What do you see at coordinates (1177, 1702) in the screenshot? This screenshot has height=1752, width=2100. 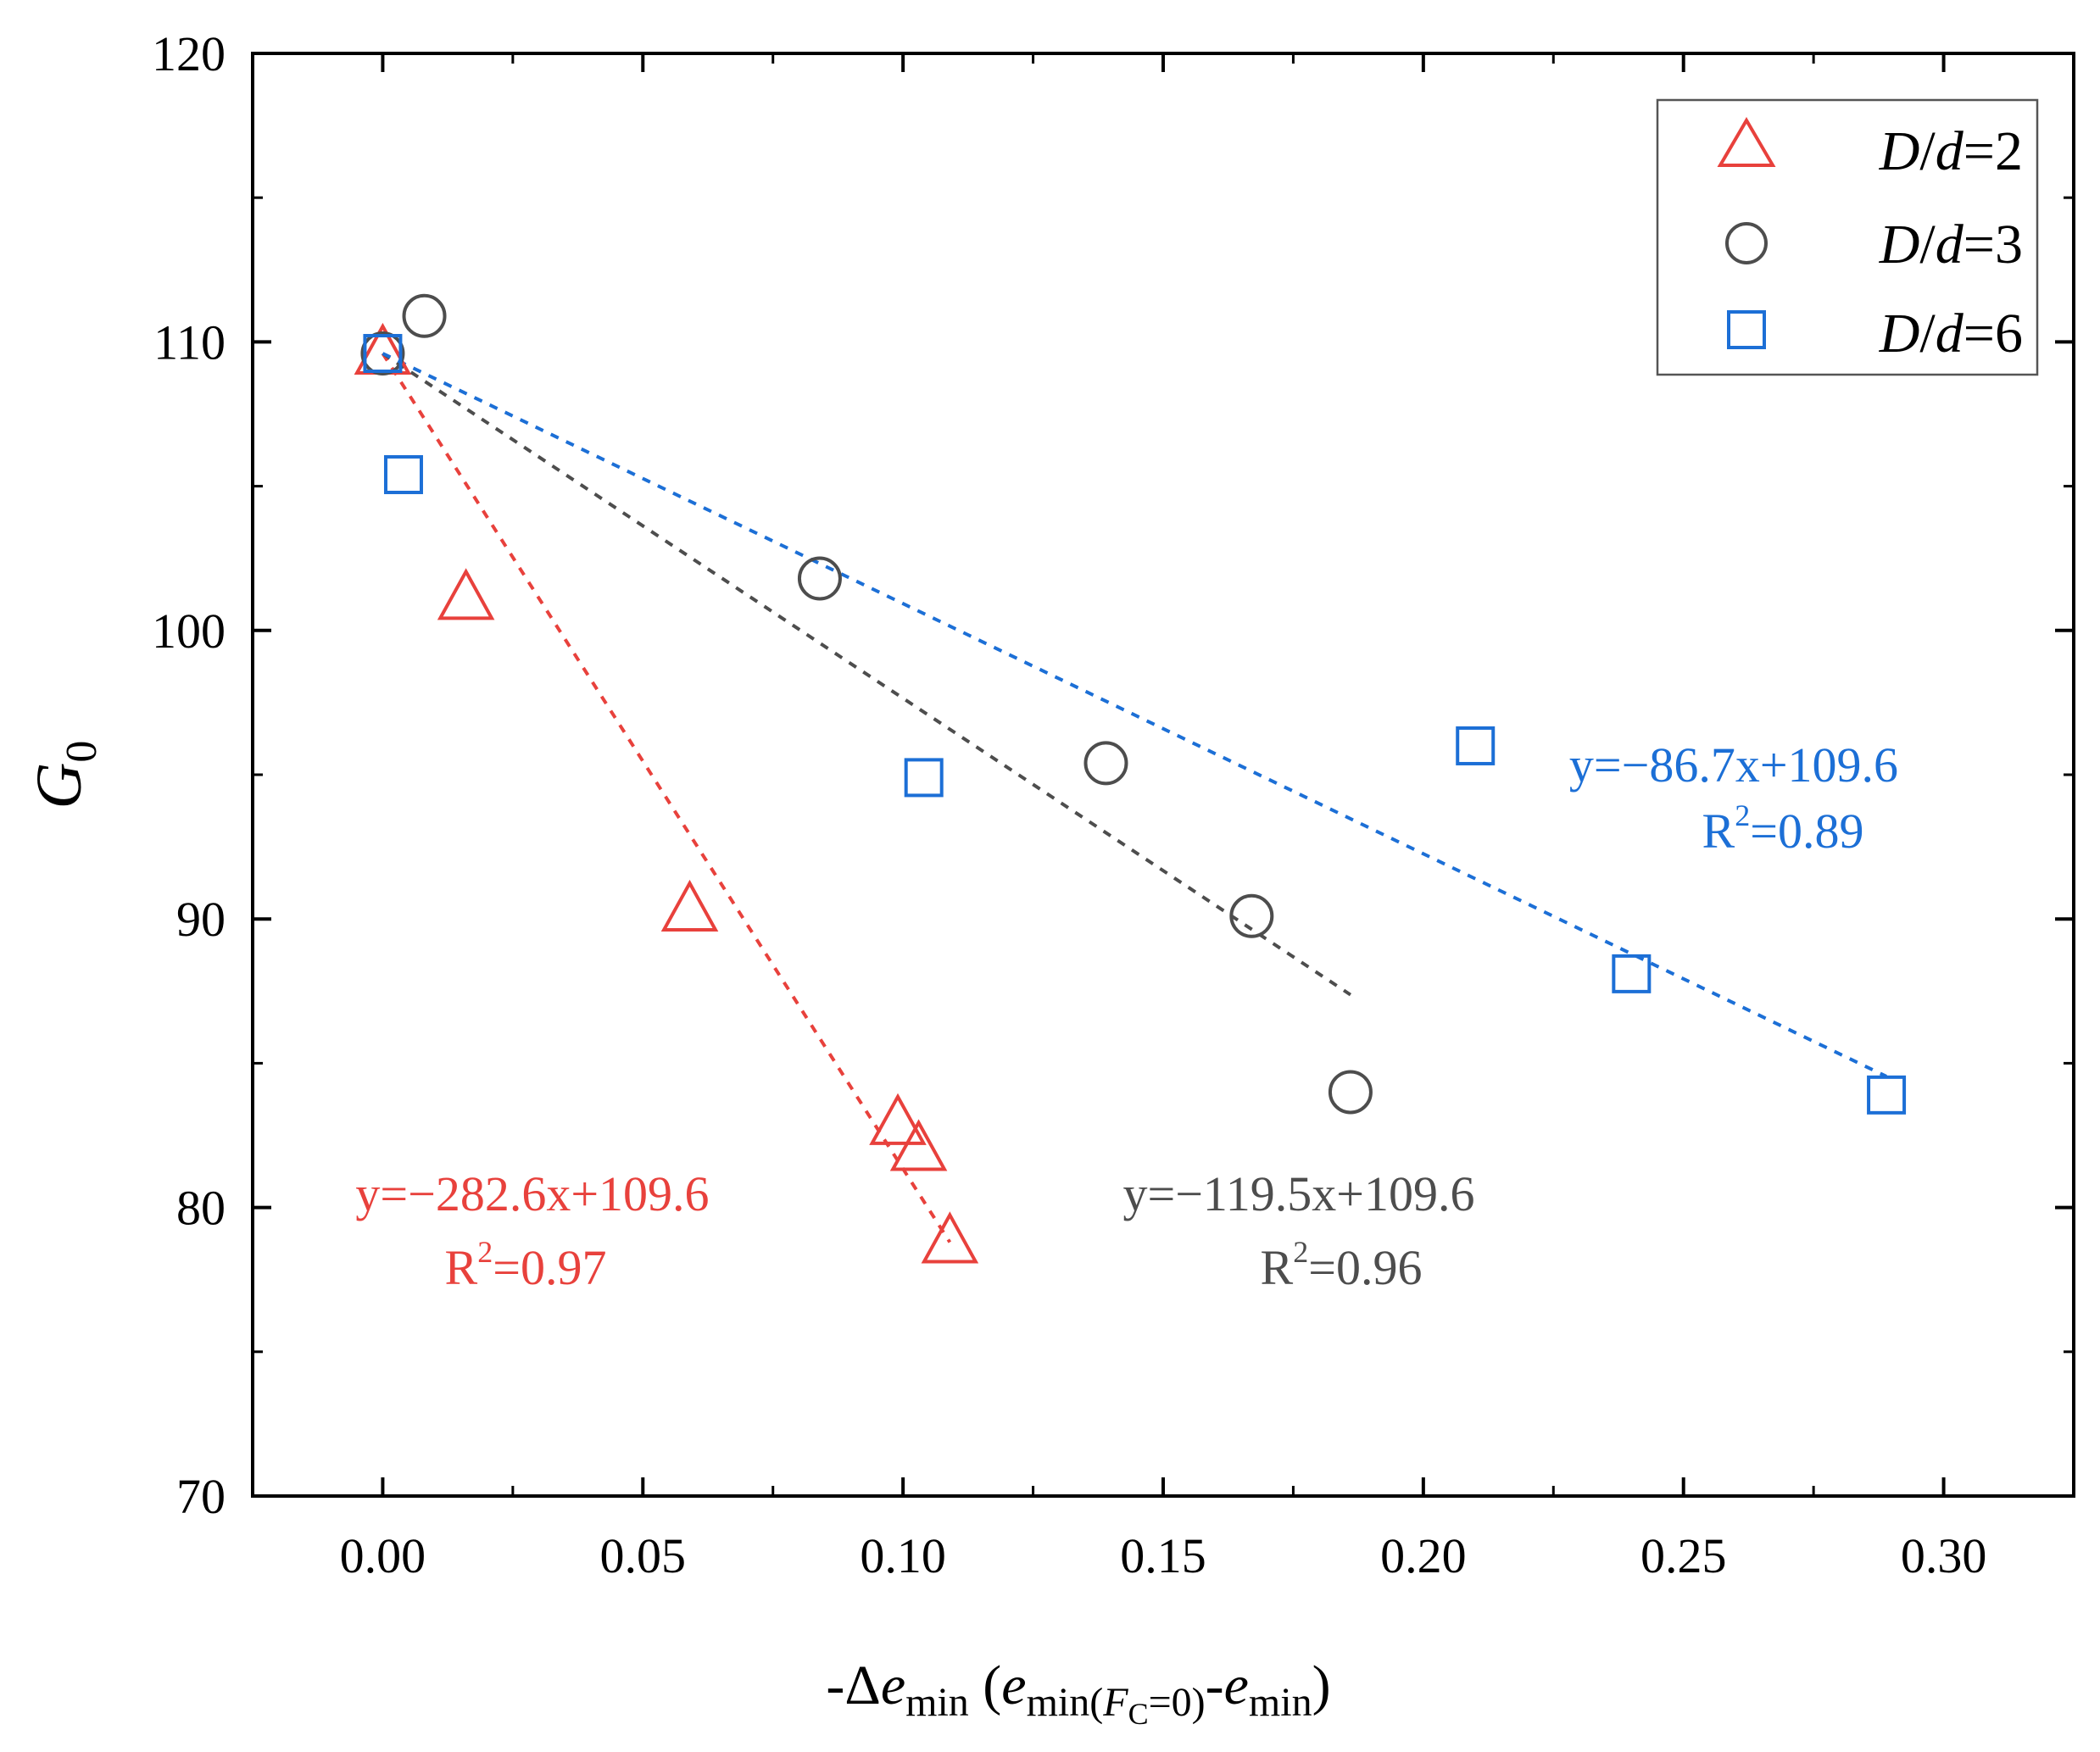 I see `x-title-eq0: =0)` at bounding box center [1177, 1702].